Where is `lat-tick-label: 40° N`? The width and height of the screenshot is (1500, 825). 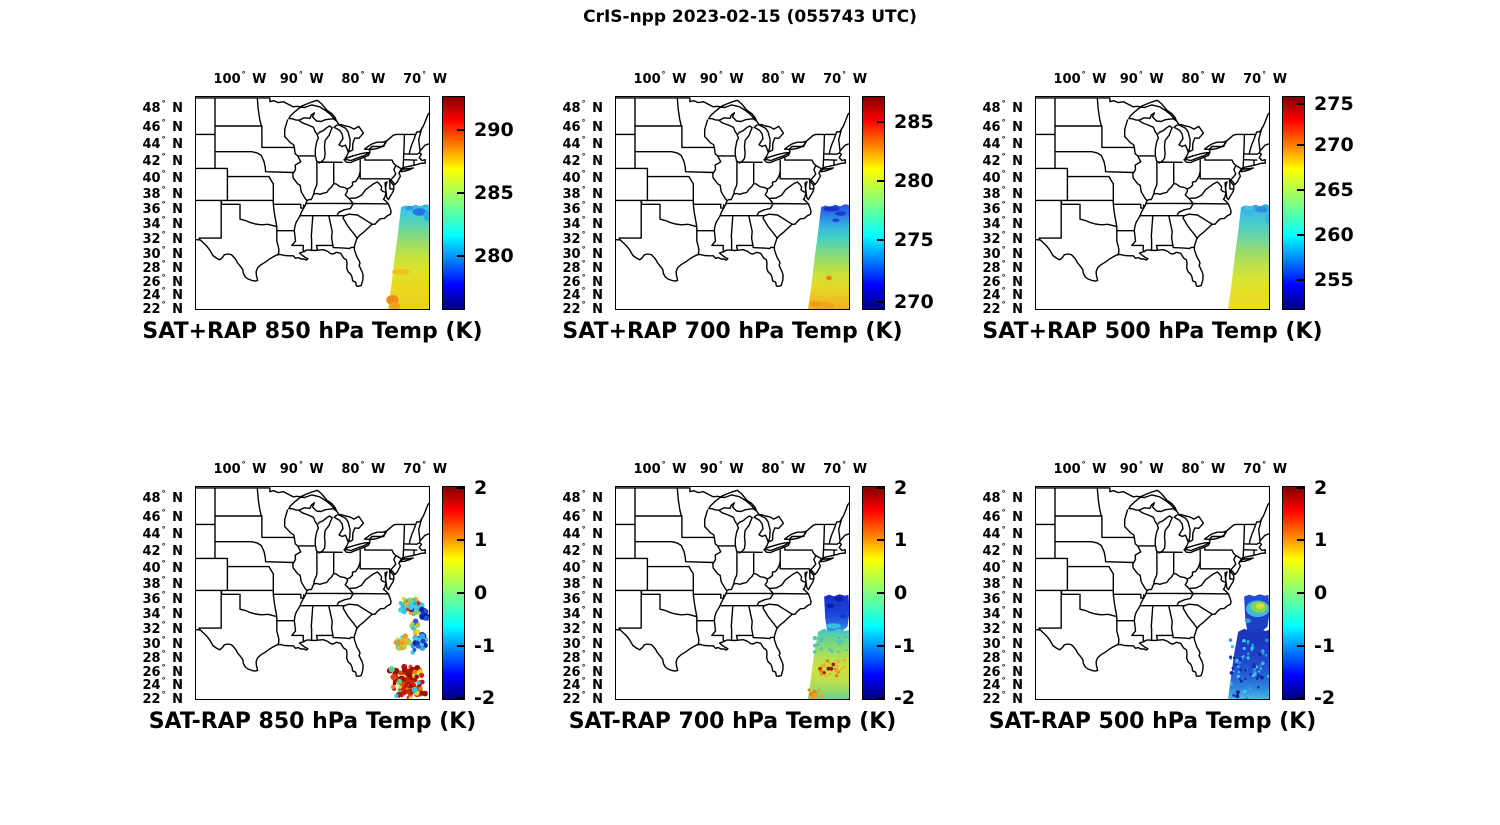
lat-tick-label: 40° N is located at coordinates (151, 567).